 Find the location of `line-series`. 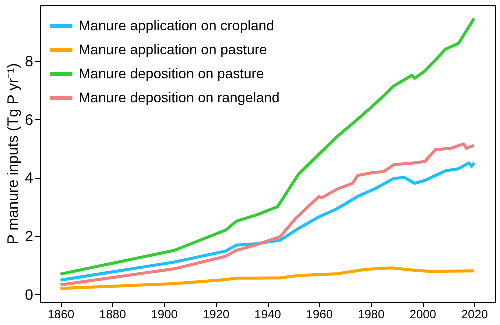

line-series is located at coordinates (267, 278).